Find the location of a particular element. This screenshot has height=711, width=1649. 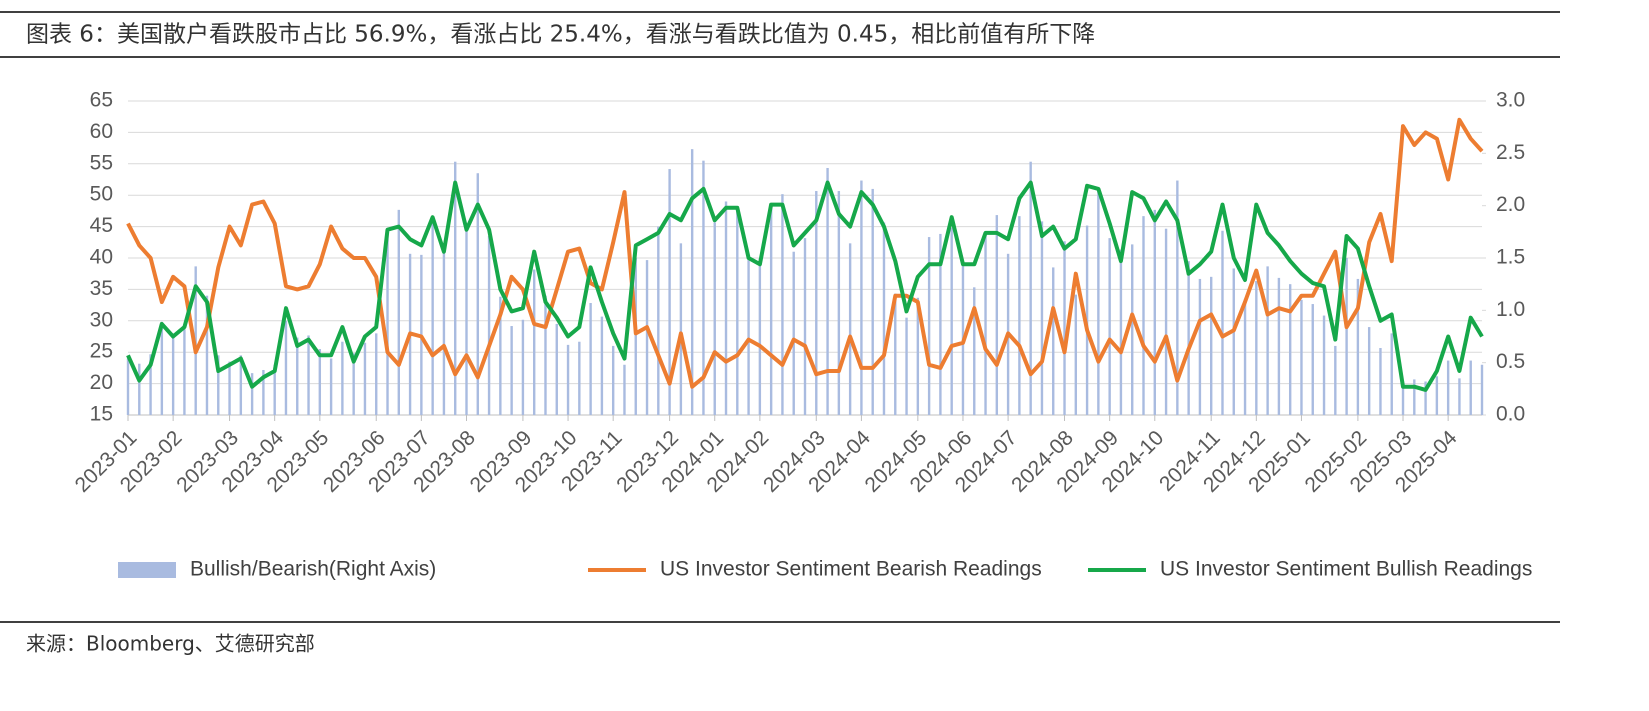

y2-tick-label: 1.0 is located at coordinates (1510, 309).